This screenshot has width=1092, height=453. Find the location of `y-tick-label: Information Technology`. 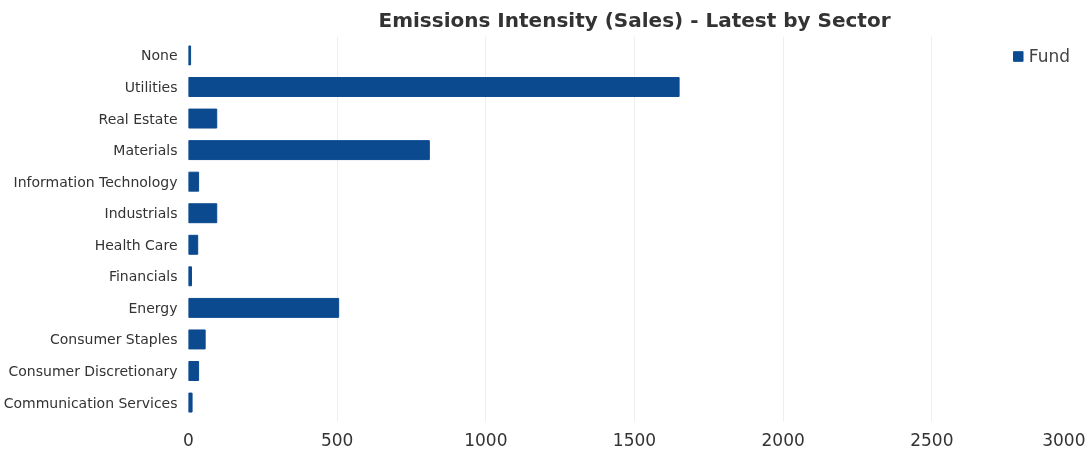

y-tick-label: Information Technology is located at coordinates (95, 181).